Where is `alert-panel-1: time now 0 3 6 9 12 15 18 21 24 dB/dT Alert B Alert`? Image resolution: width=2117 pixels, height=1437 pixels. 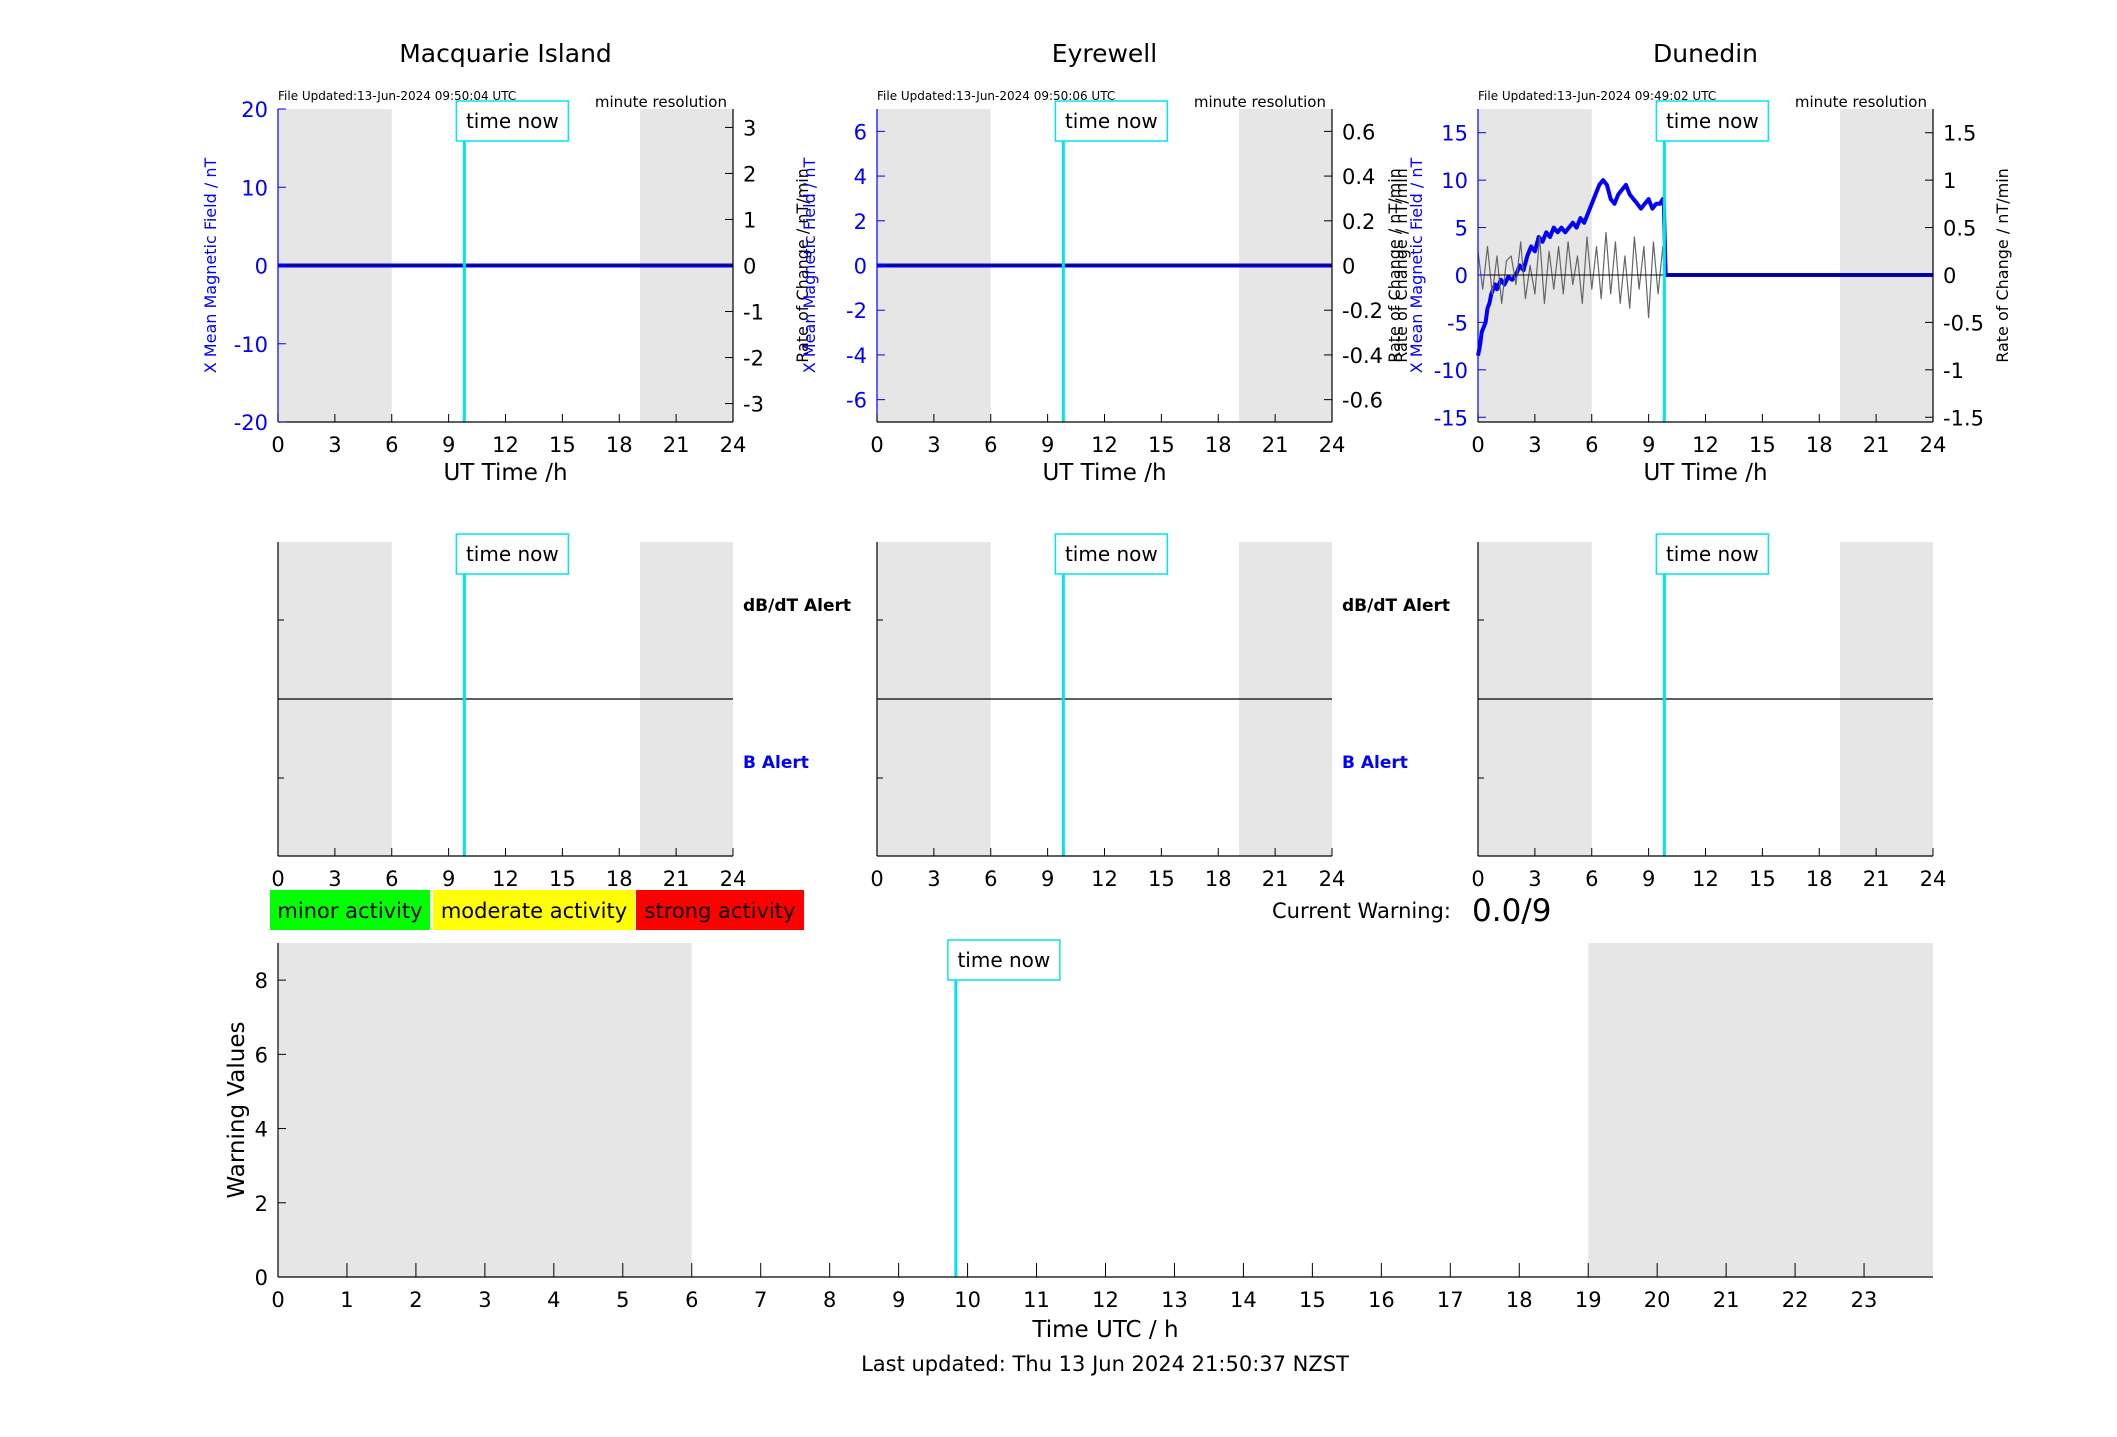 alert-panel-1: time now 0 3 6 9 12 15 18 21 24 dB/dT Alert B Alert is located at coordinates (1160, 712).